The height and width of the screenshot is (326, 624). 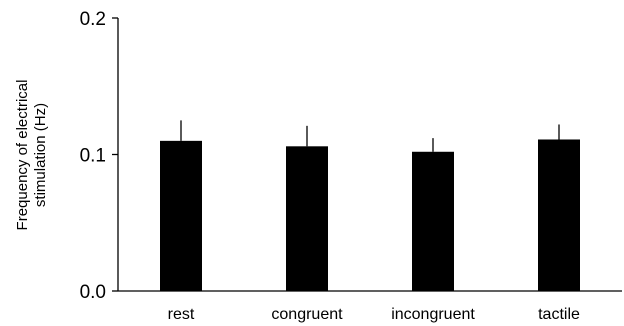 What do you see at coordinates (93, 156) in the screenshot?
I see `y-tick-label: 0.1` at bounding box center [93, 156].